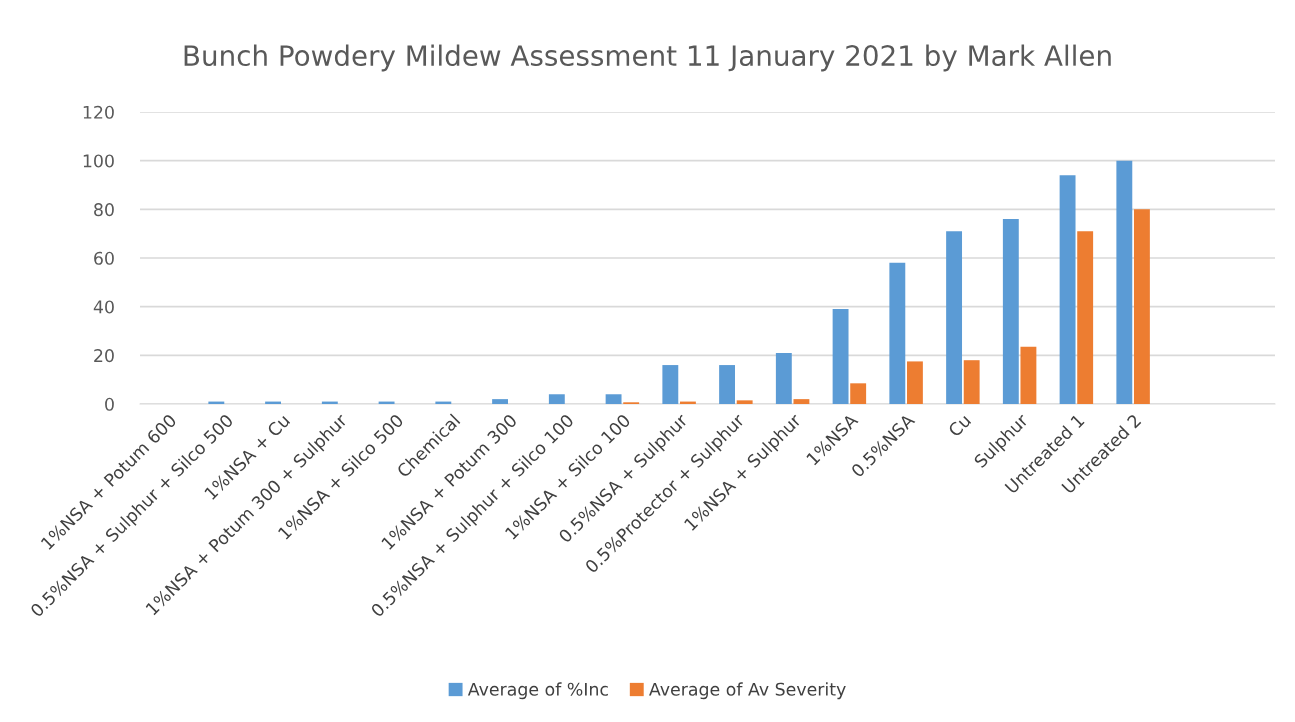 This screenshot has height=722, width=1295. Describe the element at coordinates (103, 307) in the screenshot. I see `y-tick-label: 40` at that location.